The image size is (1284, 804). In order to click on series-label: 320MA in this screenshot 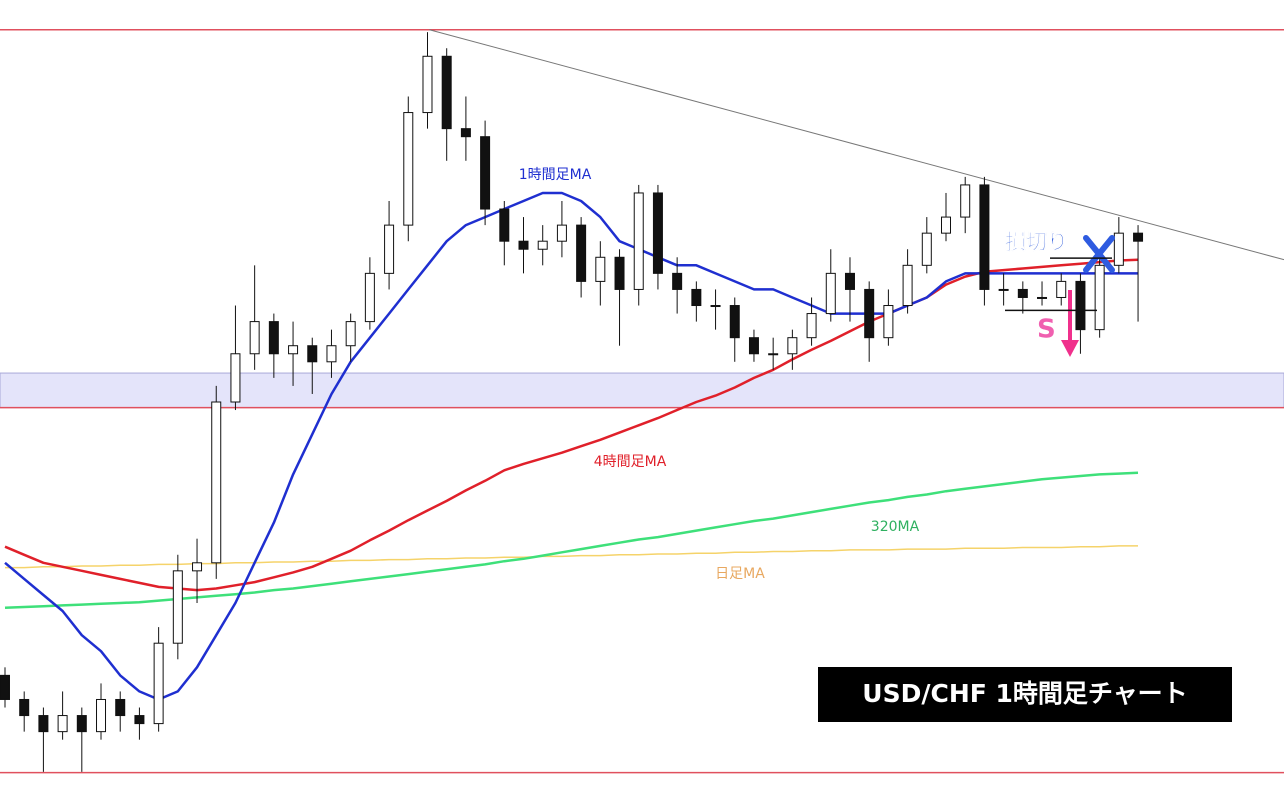, I will do `click(895, 527)`.